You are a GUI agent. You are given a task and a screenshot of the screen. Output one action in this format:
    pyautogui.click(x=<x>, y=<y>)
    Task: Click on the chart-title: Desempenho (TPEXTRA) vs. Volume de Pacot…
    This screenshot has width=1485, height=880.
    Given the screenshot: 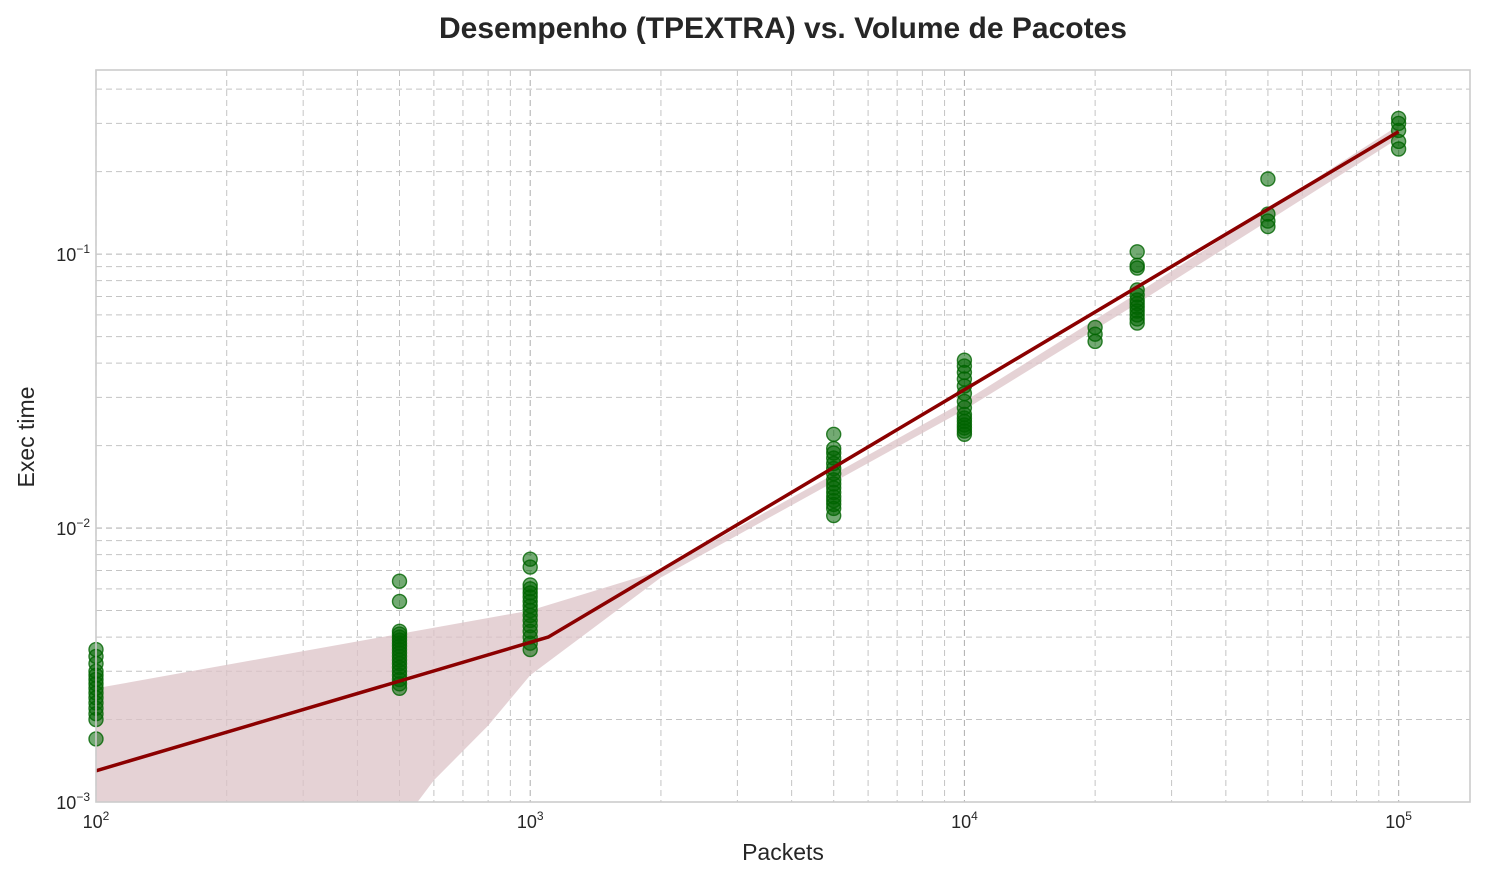 What is the action you would take?
    pyautogui.click(x=783, y=28)
    